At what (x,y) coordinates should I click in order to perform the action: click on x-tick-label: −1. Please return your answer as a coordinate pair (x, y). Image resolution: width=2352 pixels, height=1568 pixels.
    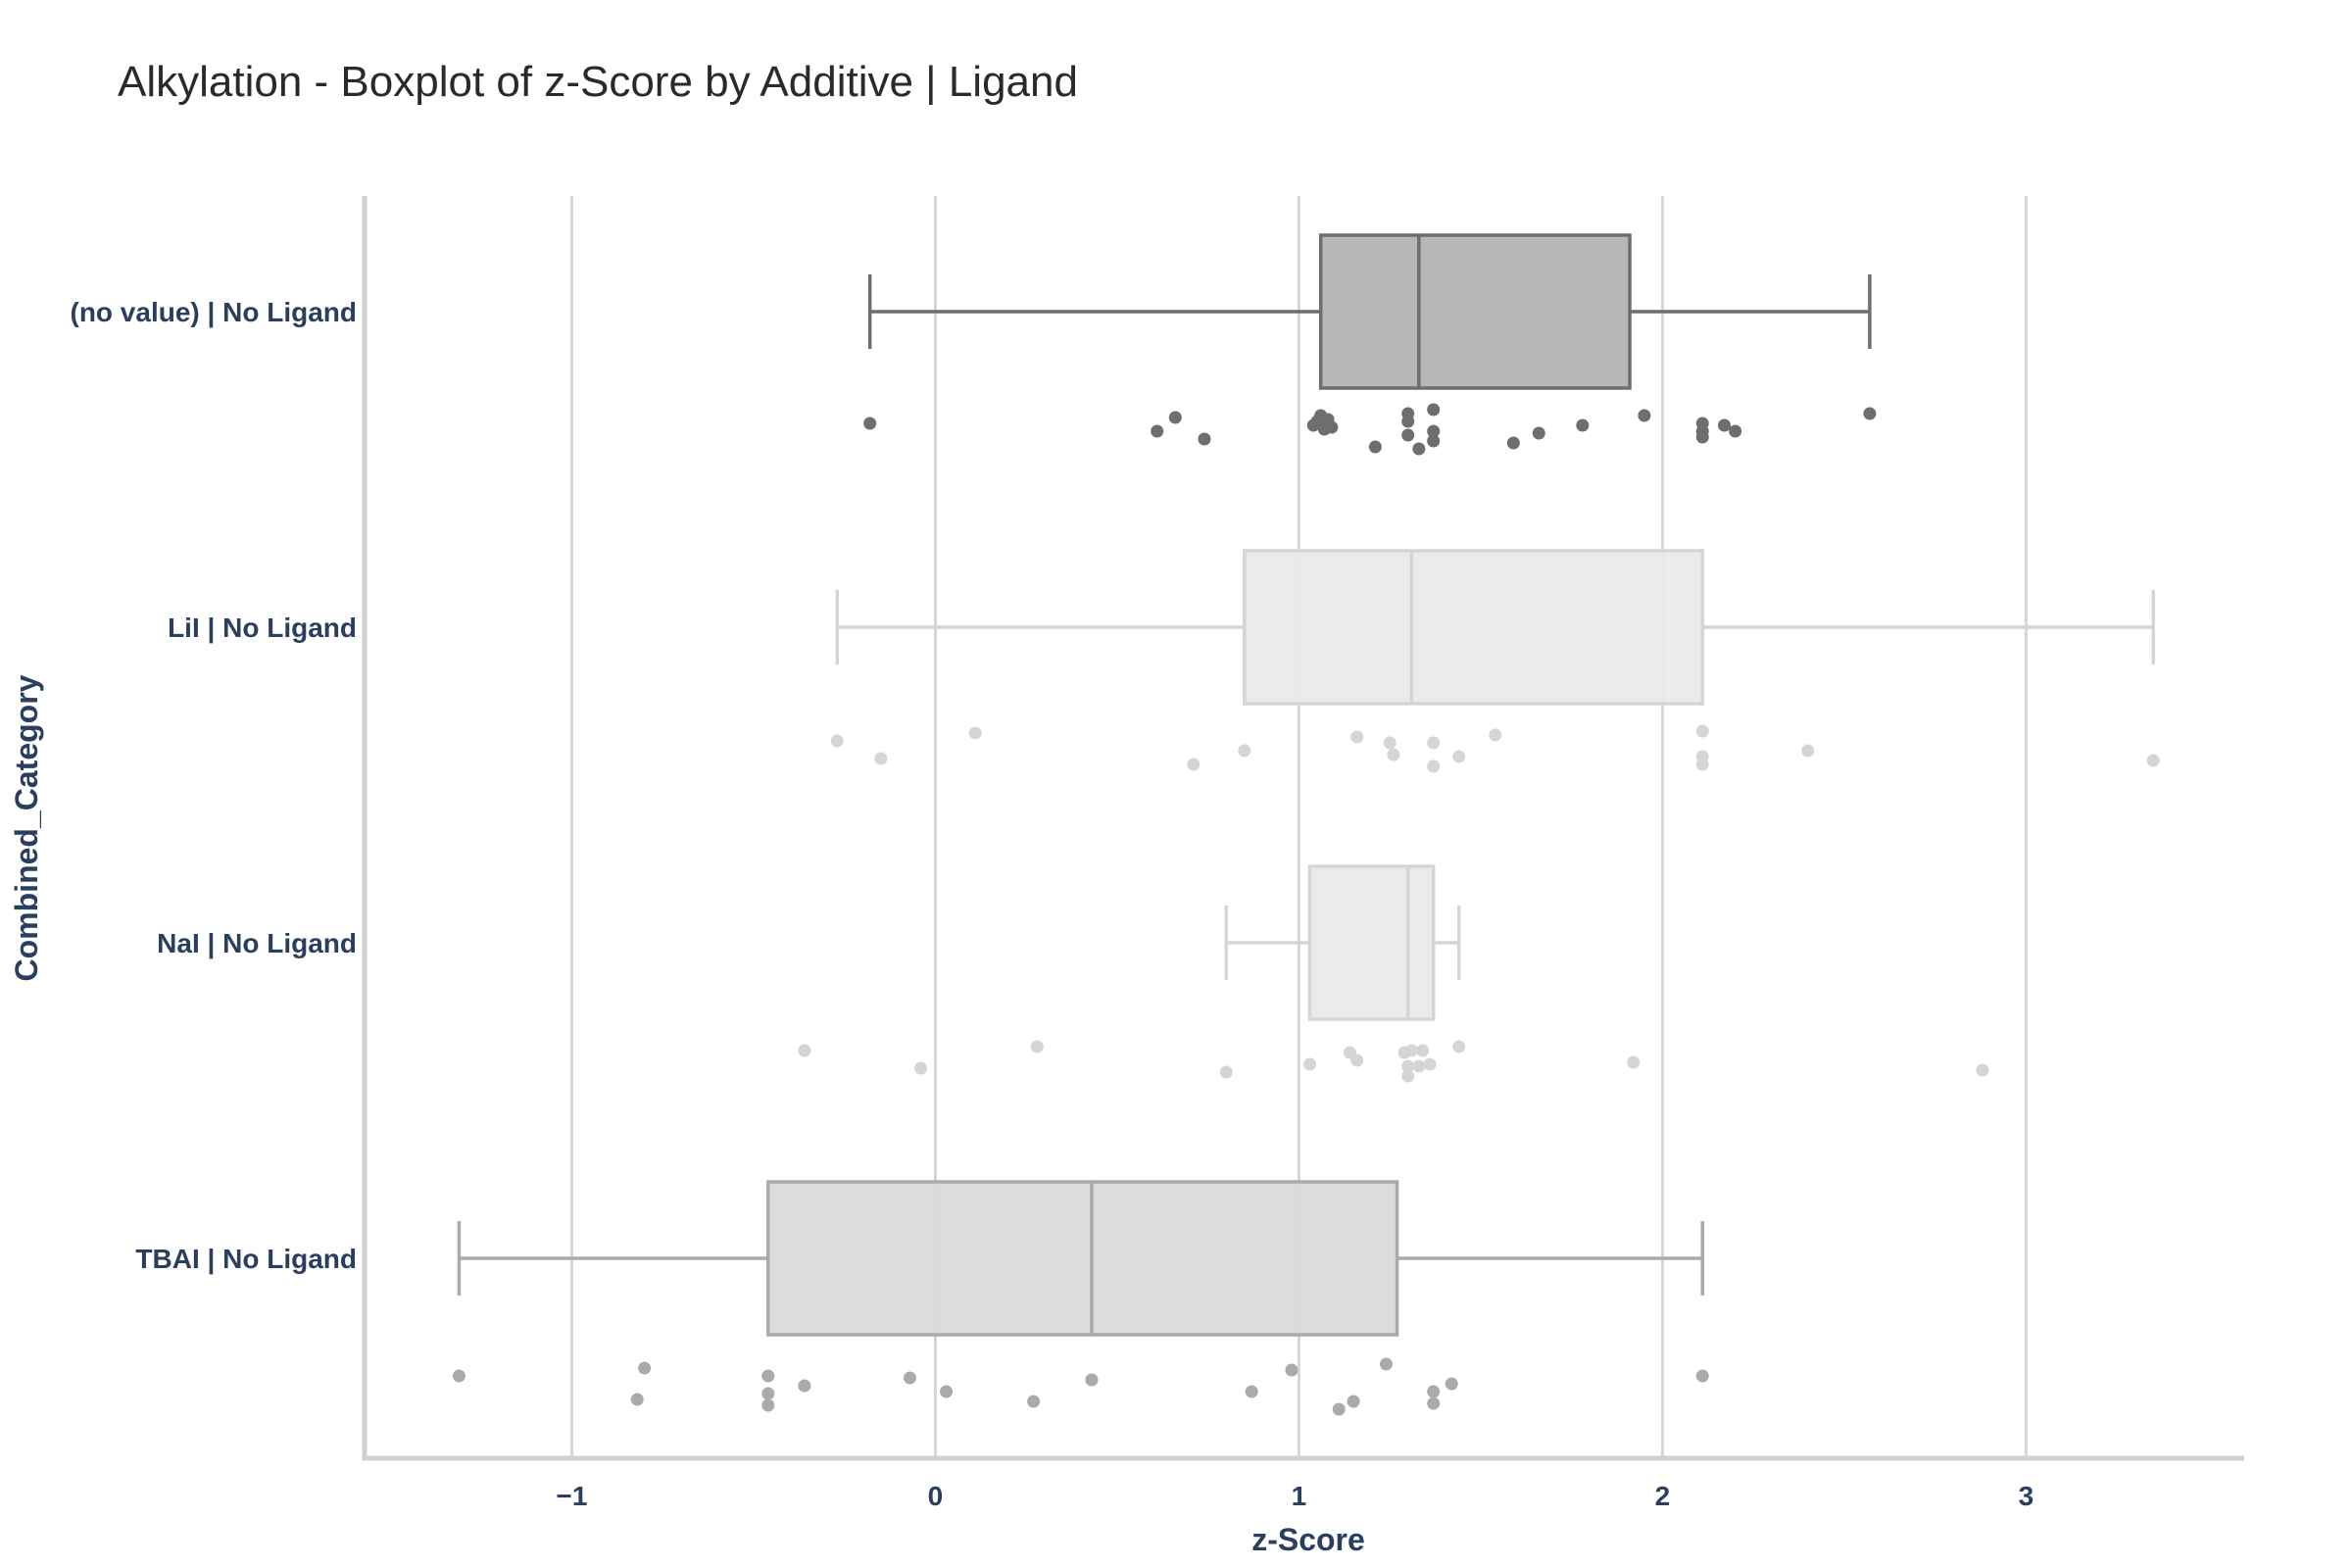
    Looking at the image, I should click on (571, 1496).